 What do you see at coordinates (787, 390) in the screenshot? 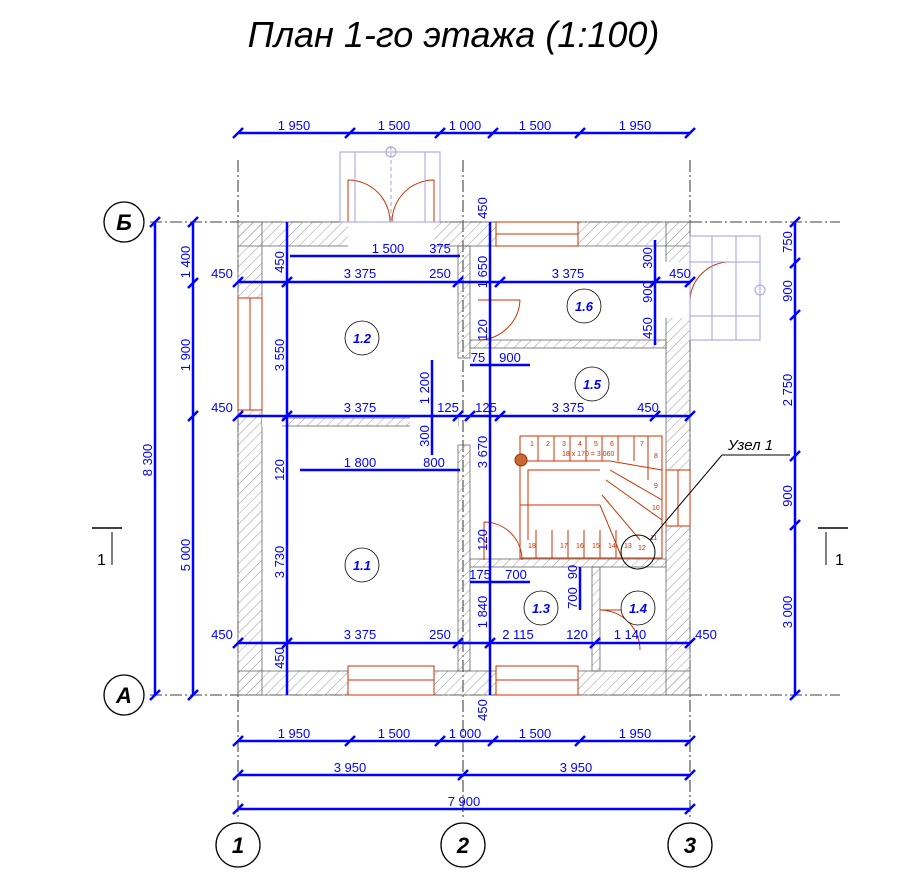
I see `dim-text: 2 750` at bounding box center [787, 390].